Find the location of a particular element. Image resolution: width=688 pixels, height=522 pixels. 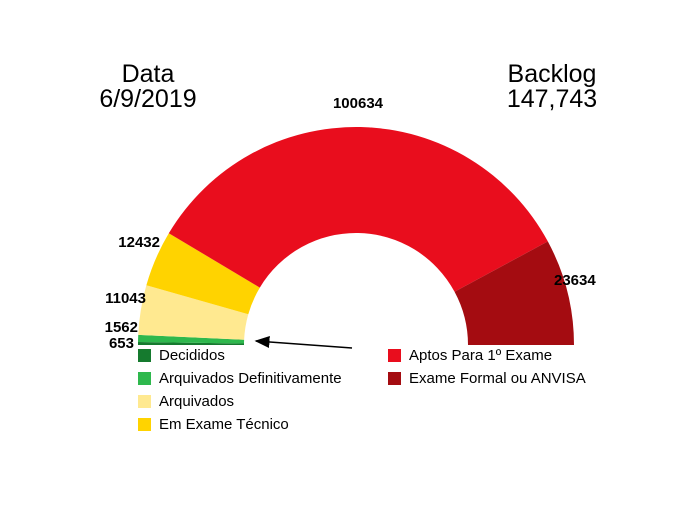

legend-label-exame-formal: Exame Formal ou ANVISA is located at coordinates (497, 378).